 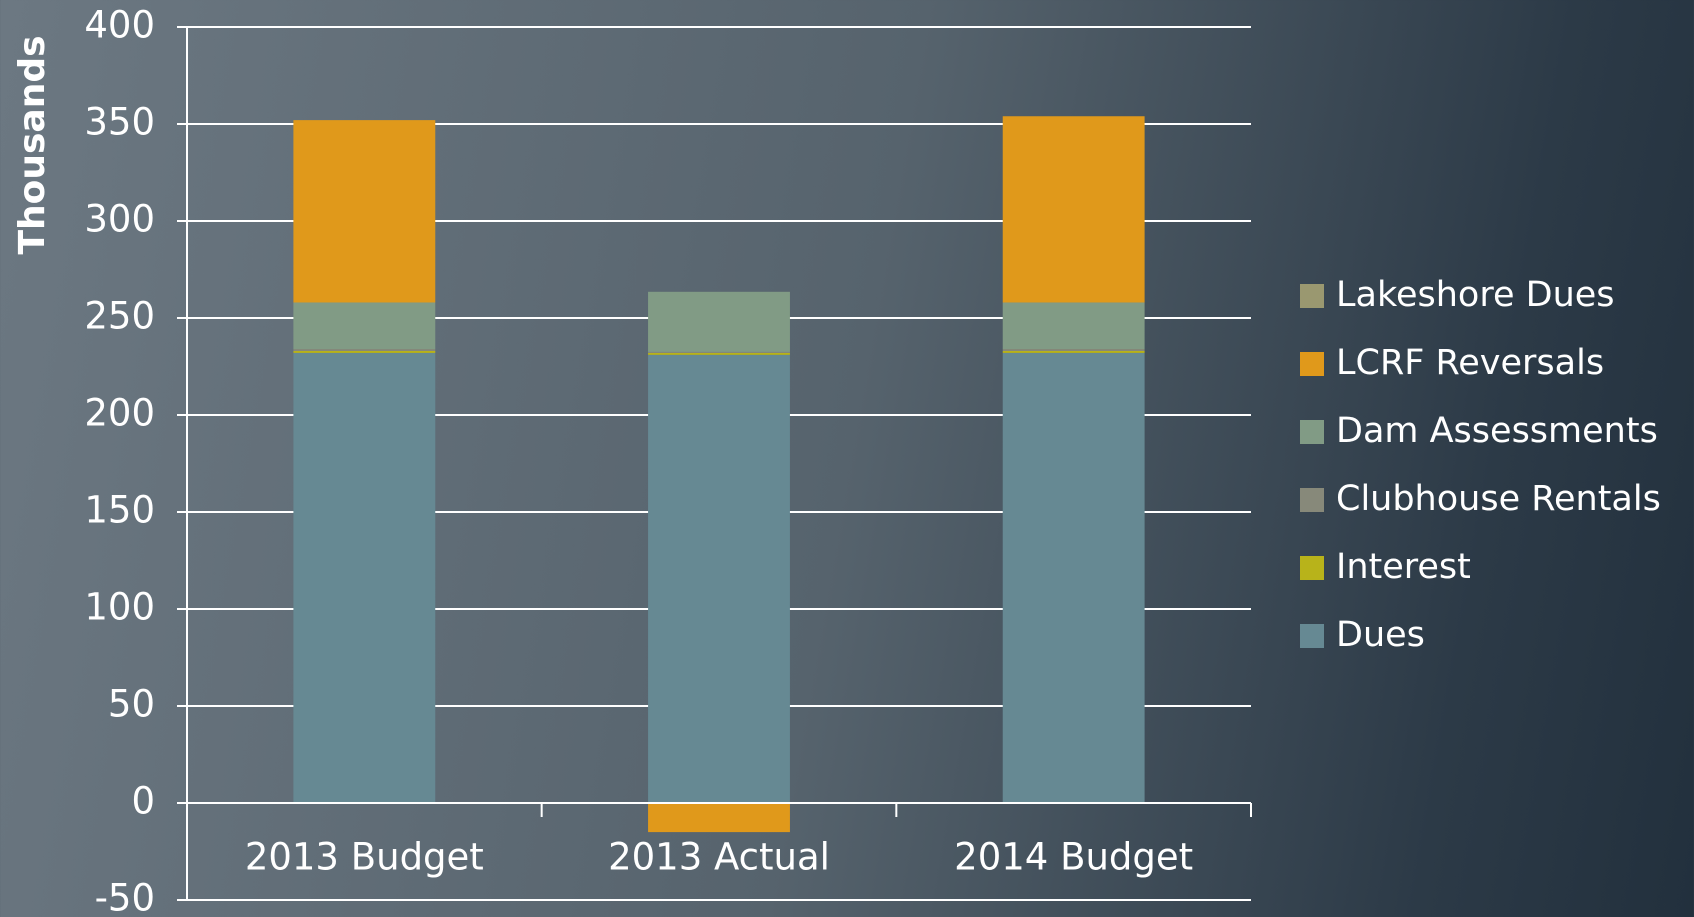 I want to click on legend-label: Dam Assessments, so click(x=1497, y=431).